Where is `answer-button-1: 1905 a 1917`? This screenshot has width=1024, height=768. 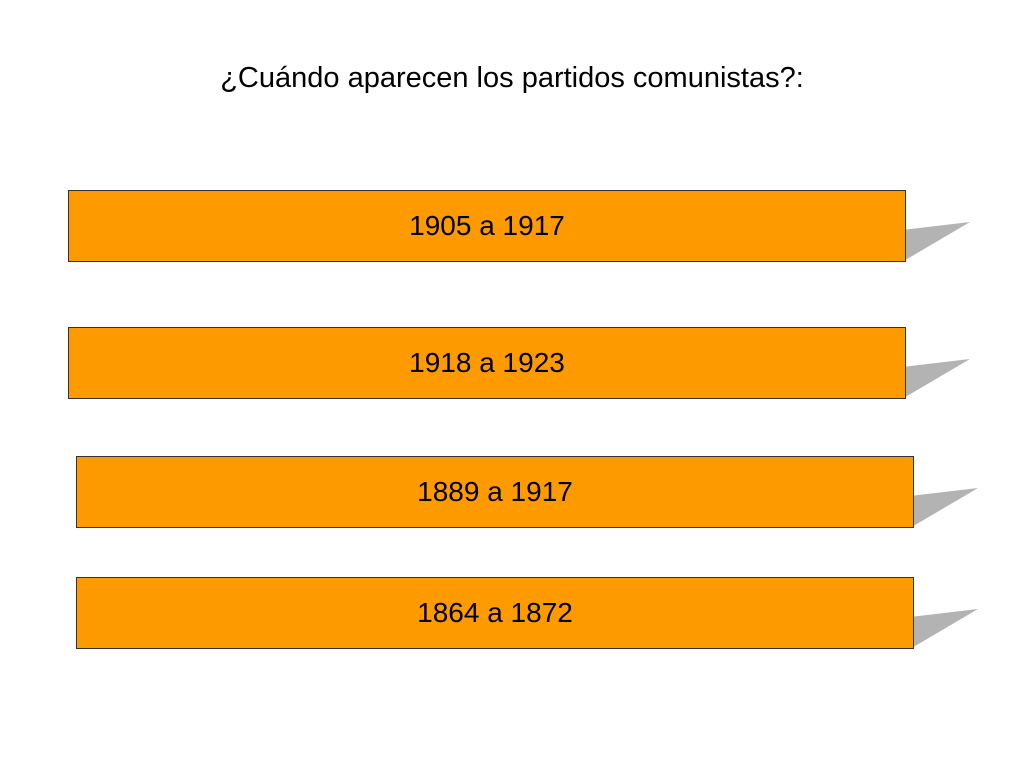
answer-button-1: 1905 a 1917 is located at coordinates (487, 226).